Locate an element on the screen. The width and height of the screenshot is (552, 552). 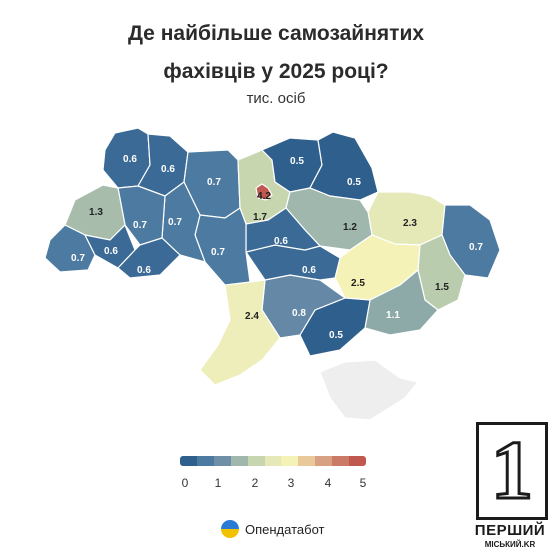
region-sumy is located at coordinates (344, 166).